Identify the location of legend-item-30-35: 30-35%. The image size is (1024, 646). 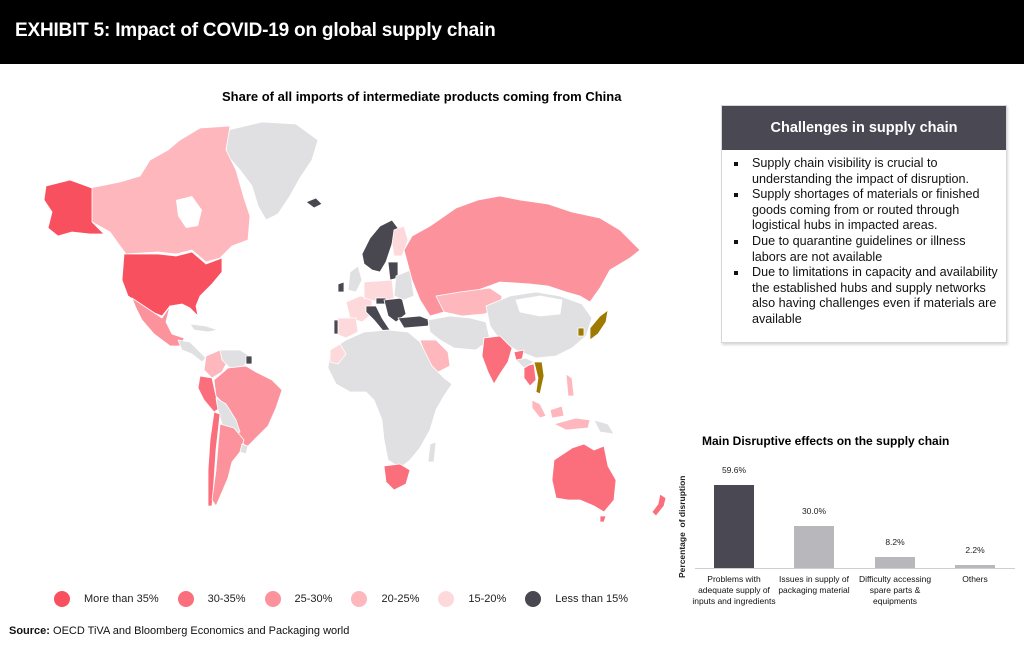
(211, 599).